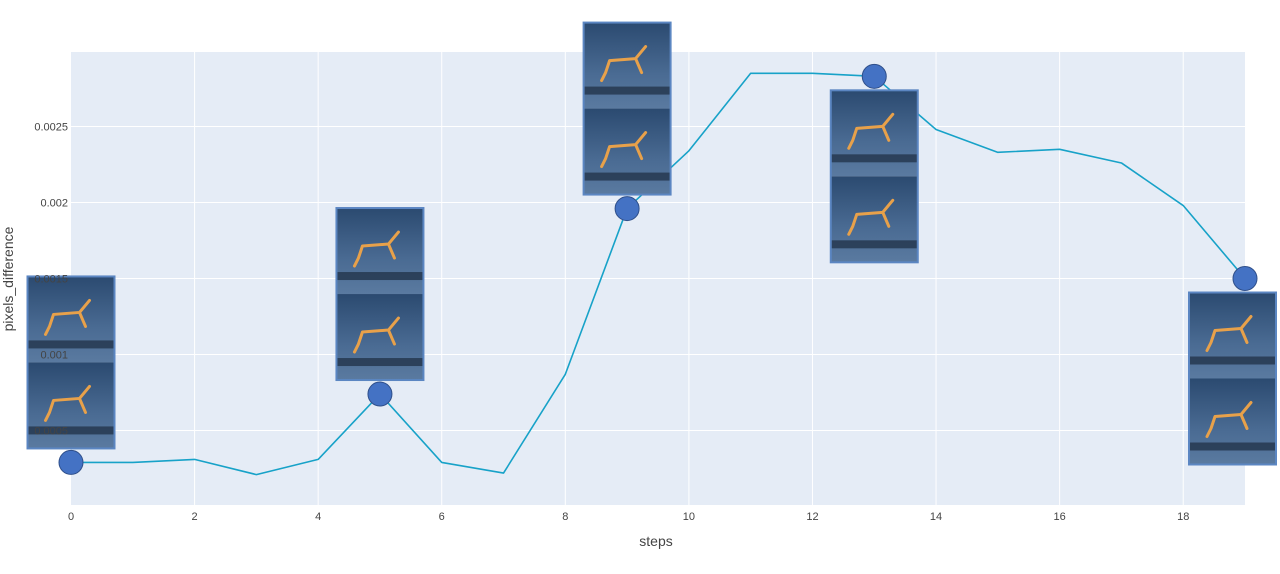 This screenshot has width=1280, height=574. I want to click on x-tick-label: 6, so click(442, 517).